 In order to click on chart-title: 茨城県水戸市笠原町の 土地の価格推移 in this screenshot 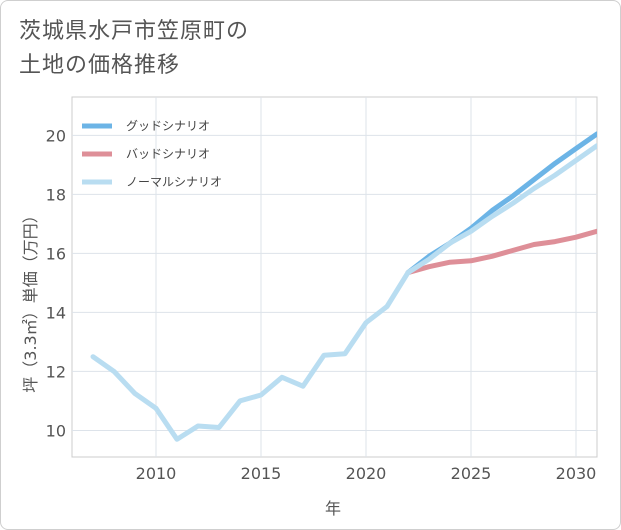, I will do `click(134, 48)`.